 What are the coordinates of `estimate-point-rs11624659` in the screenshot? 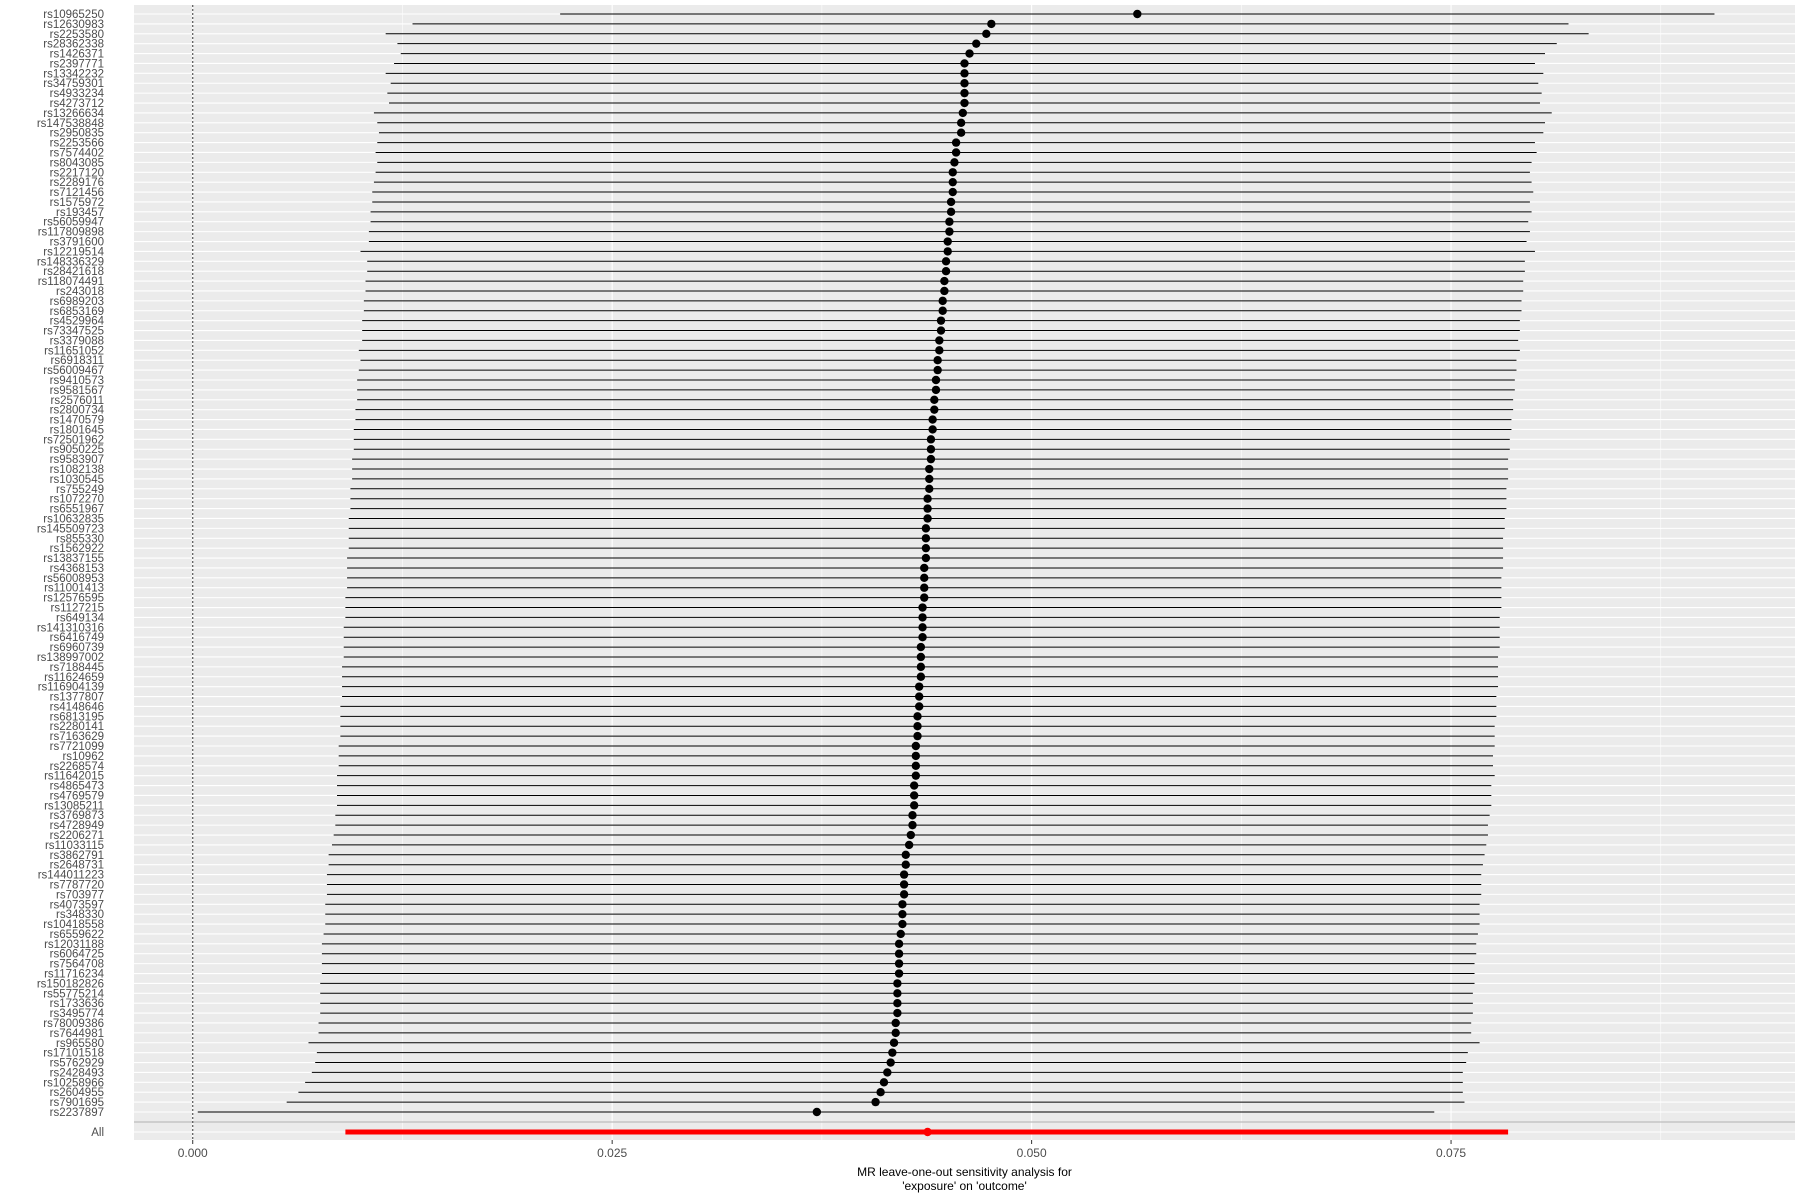 It's located at (921, 676).